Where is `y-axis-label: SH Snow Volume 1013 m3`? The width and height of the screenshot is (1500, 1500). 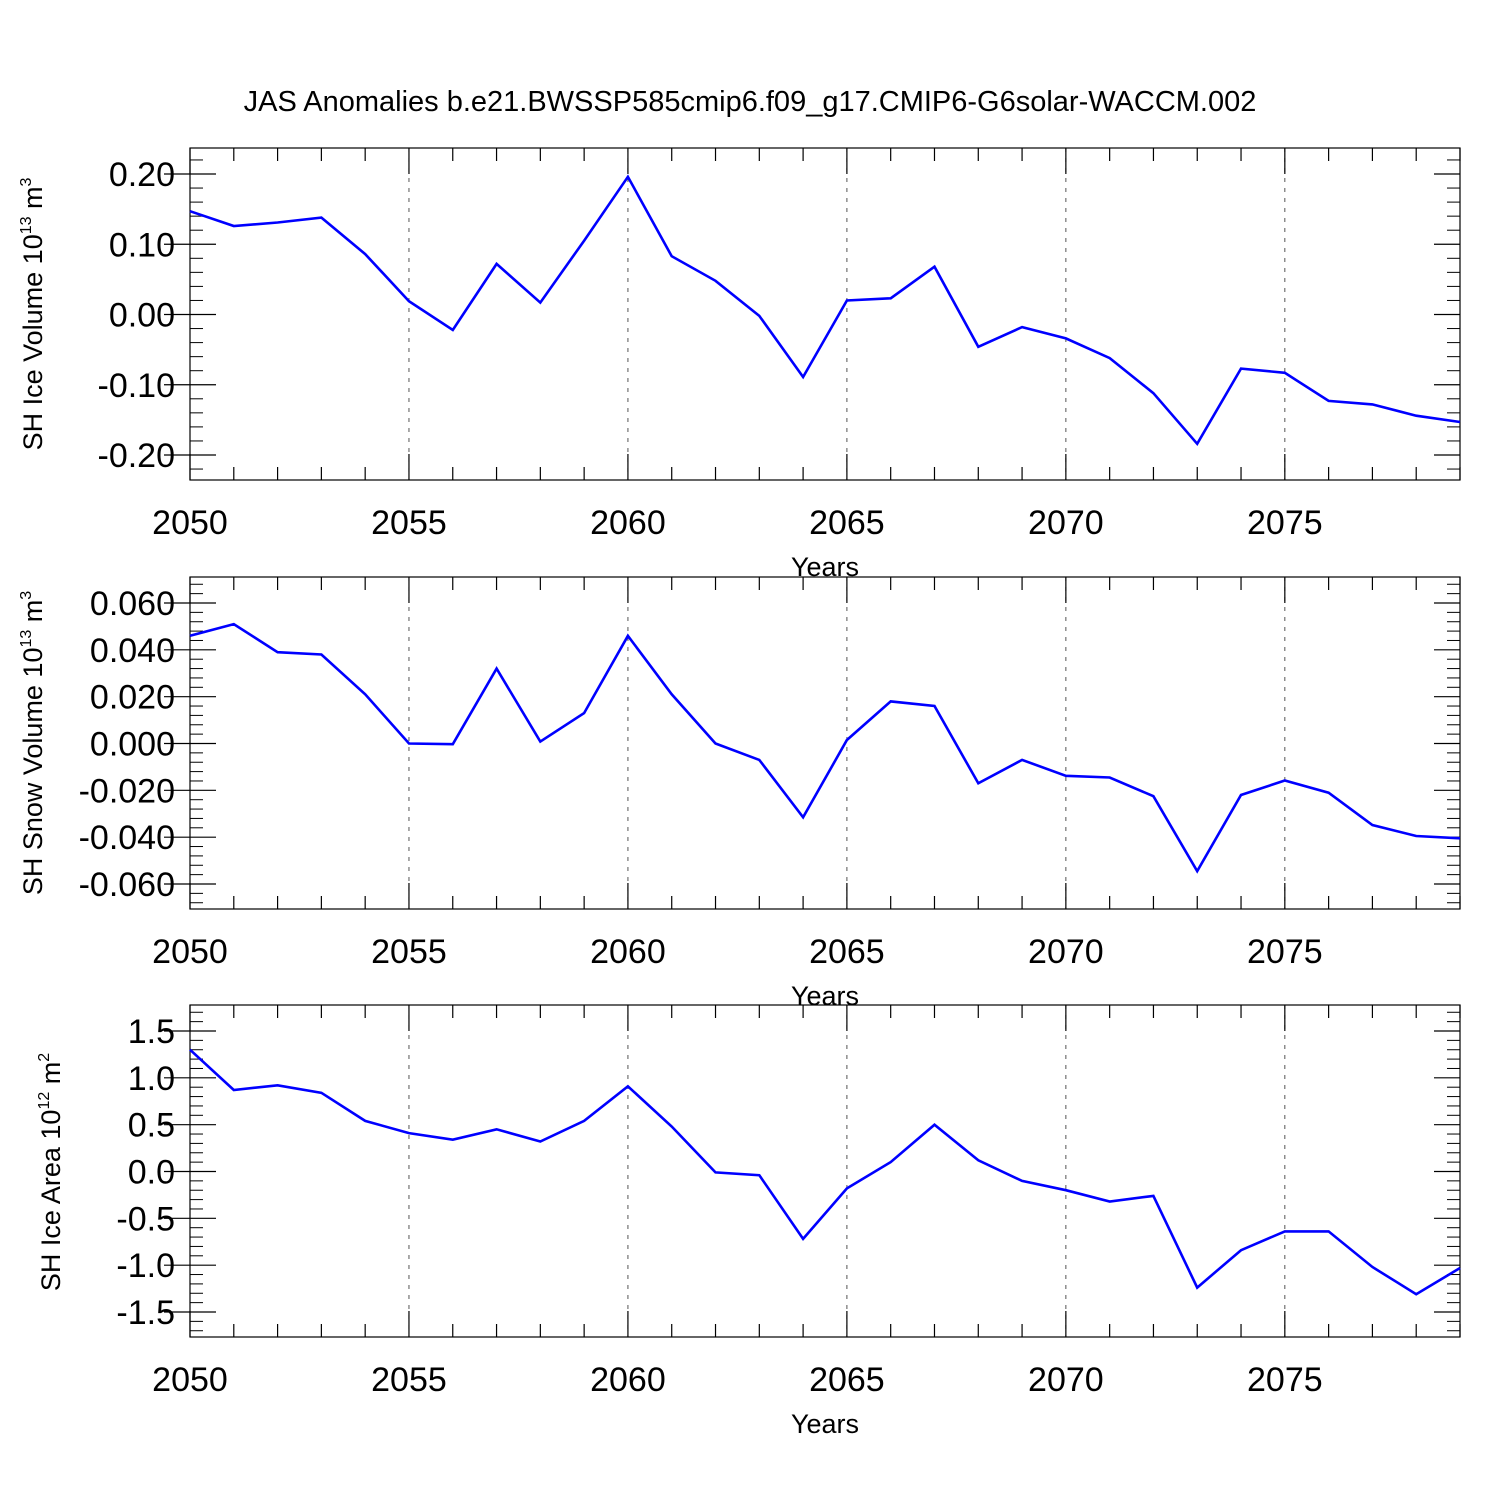
y-axis-label: SH Snow Volume 1013 m3 is located at coordinates (33, 743).